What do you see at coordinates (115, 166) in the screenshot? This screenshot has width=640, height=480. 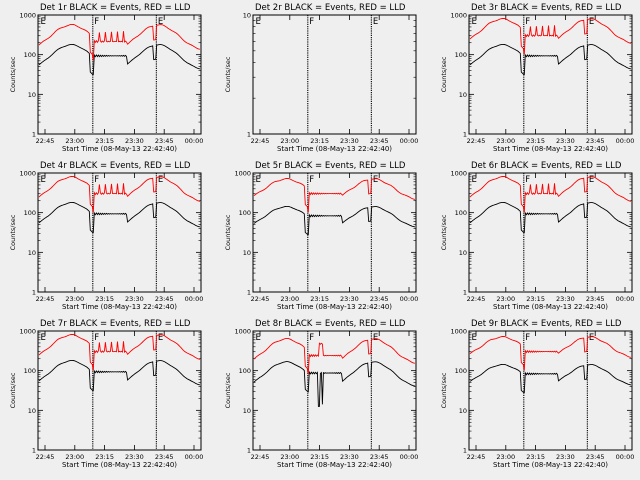 I see `panel-title: Det 4r BLACK = Events, RED = LLD` at bounding box center [115, 166].